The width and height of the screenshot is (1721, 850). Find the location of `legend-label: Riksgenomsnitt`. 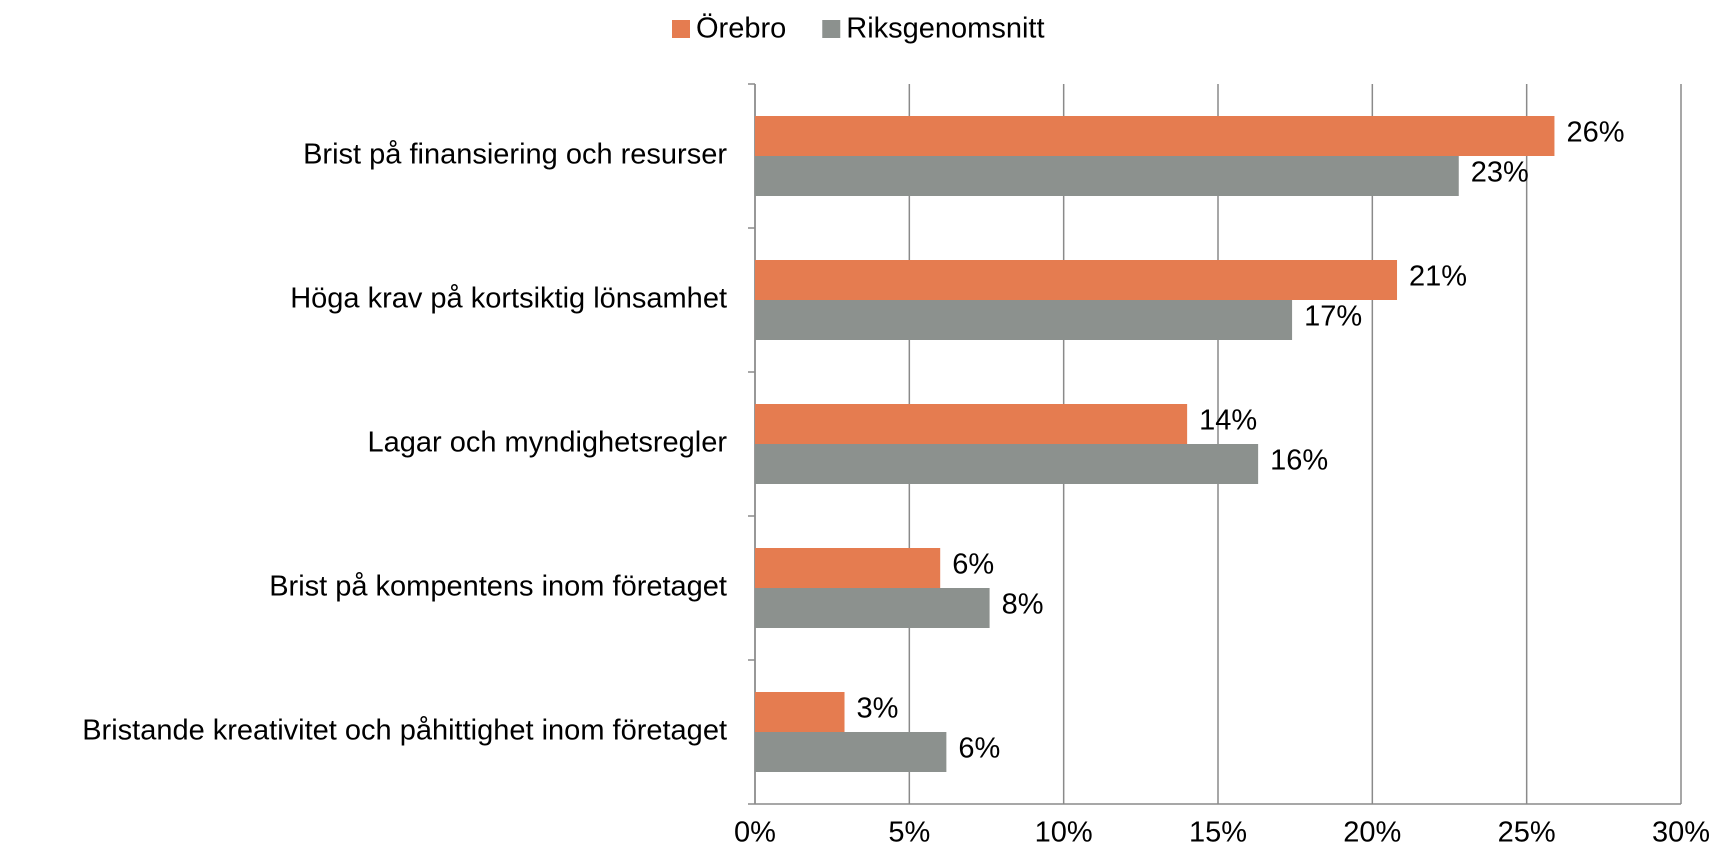

legend-label: Riksgenomsnitt is located at coordinates (945, 29).